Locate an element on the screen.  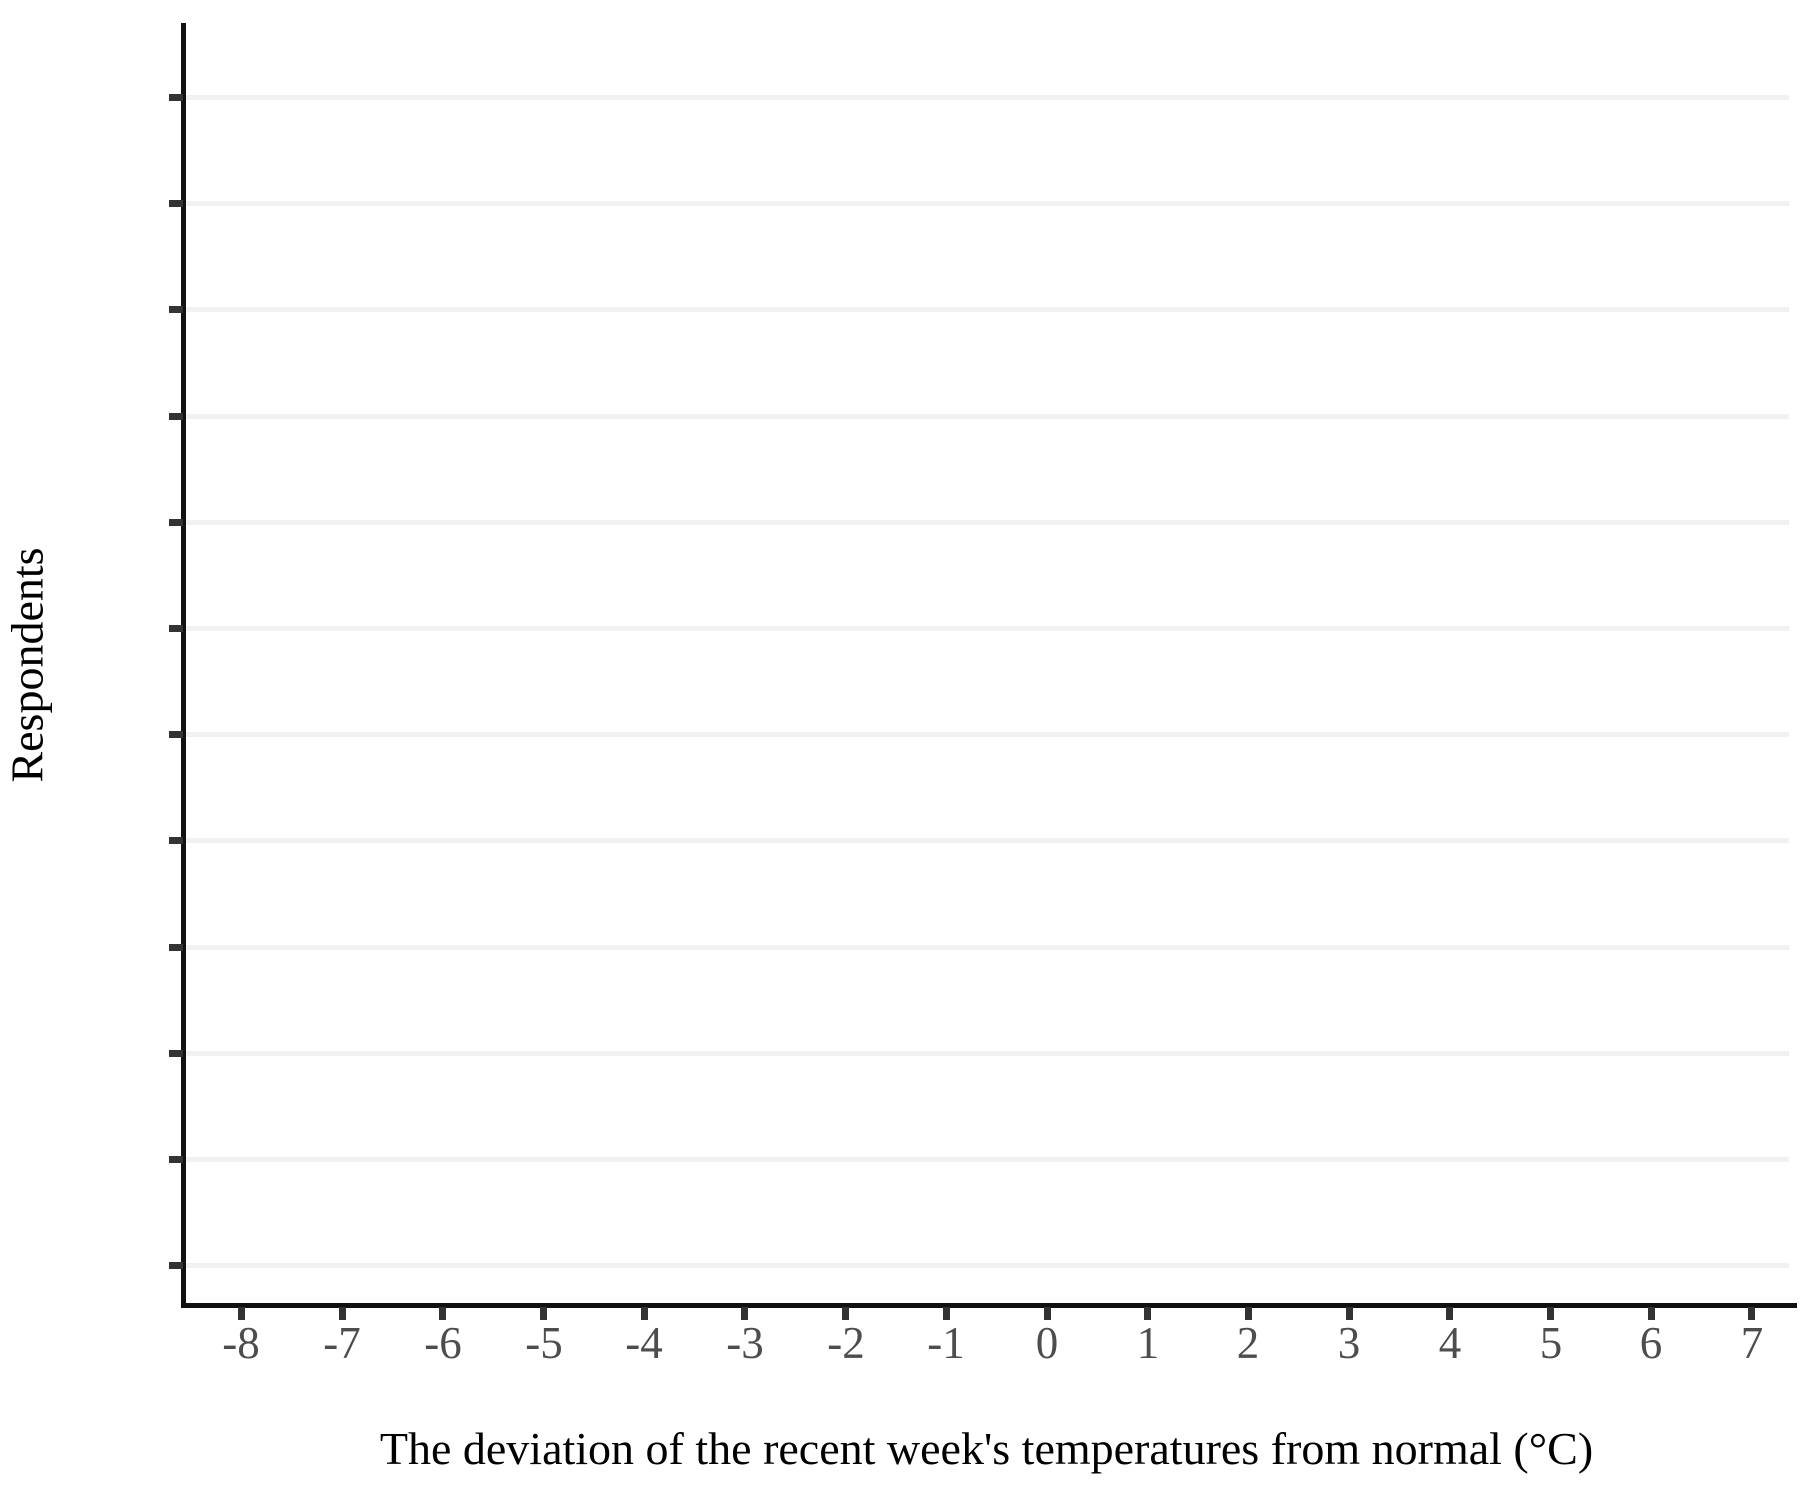
x-tick-label: -5 is located at coordinates (544, 1343).